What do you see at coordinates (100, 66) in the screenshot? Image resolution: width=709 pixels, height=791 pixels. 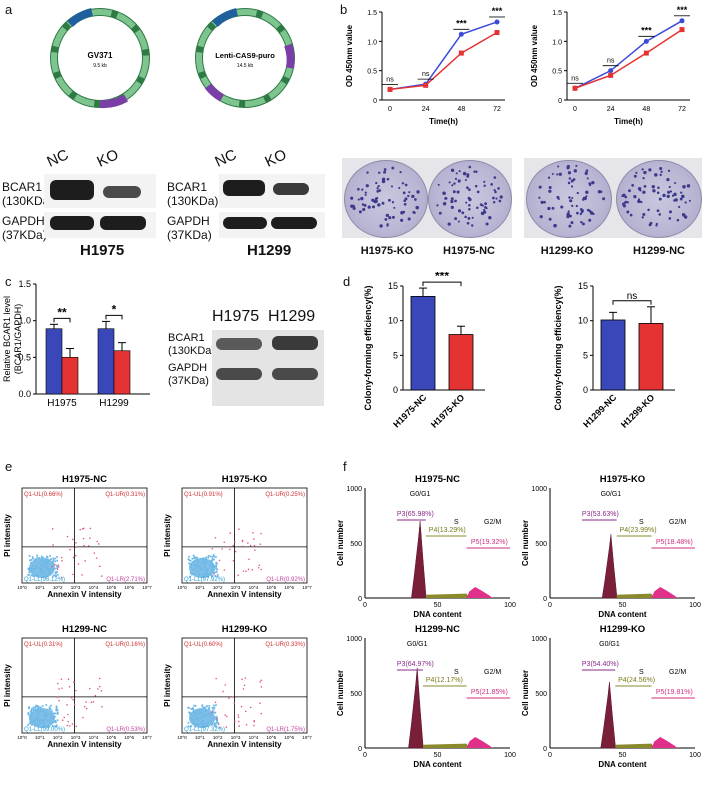 I see `plasmid-gv371-size: 9.5 kb` at bounding box center [100, 66].